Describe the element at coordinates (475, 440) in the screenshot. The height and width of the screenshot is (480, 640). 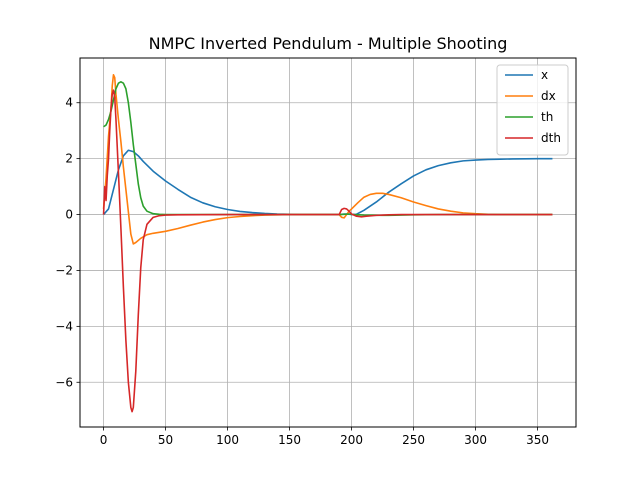
I see `x-tick-label: 300` at that location.